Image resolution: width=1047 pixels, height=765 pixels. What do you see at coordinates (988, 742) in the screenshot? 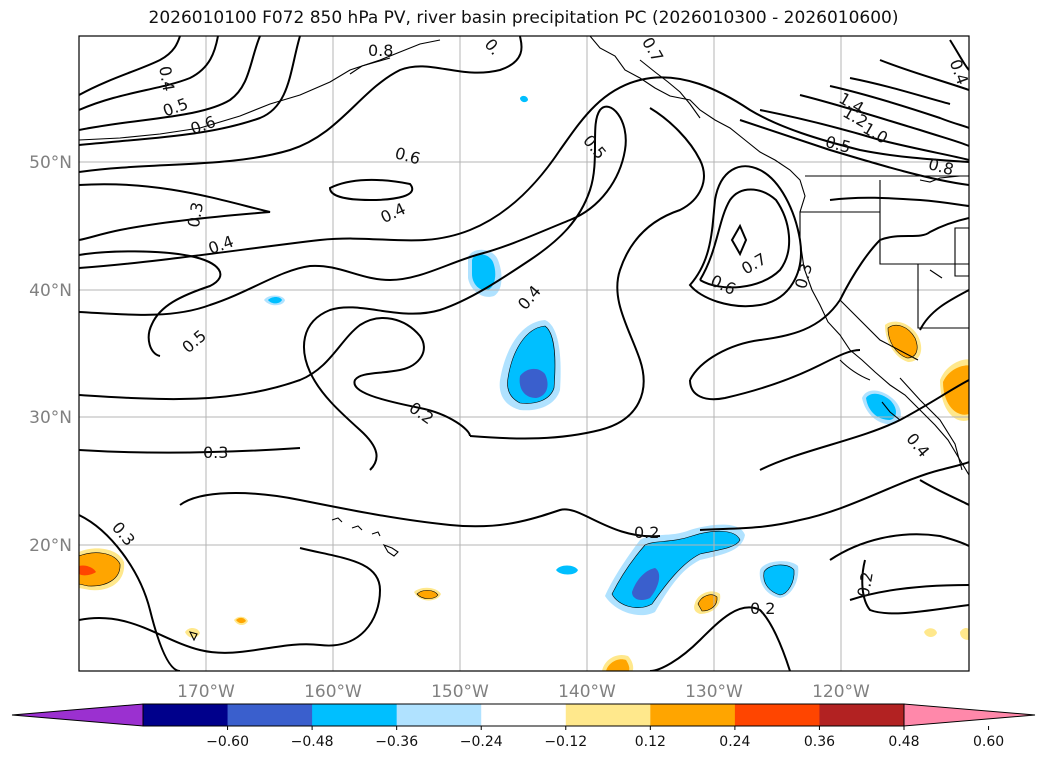
I see `colorbar-tick-label: 0.60` at bounding box center [988, 742].